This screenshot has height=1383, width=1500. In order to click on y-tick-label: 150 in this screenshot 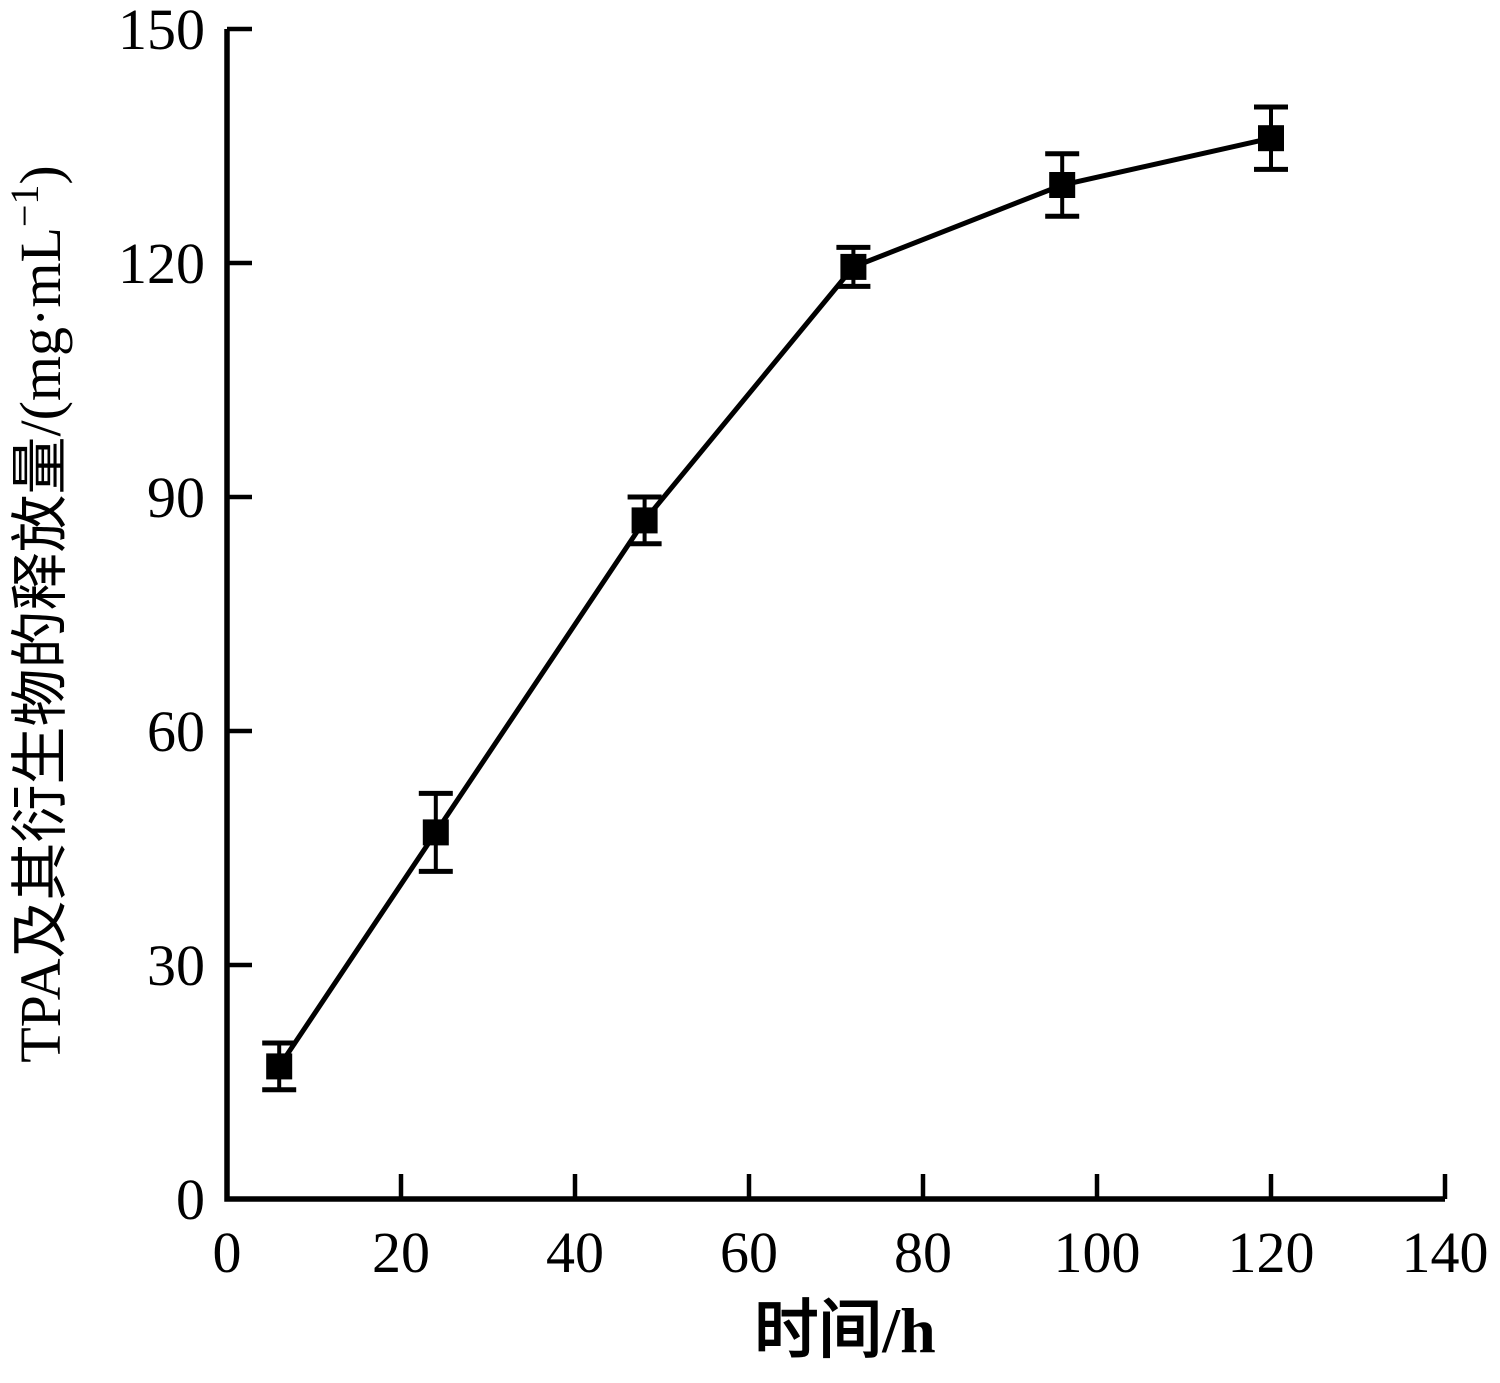, I will do `click(161, 31)`.